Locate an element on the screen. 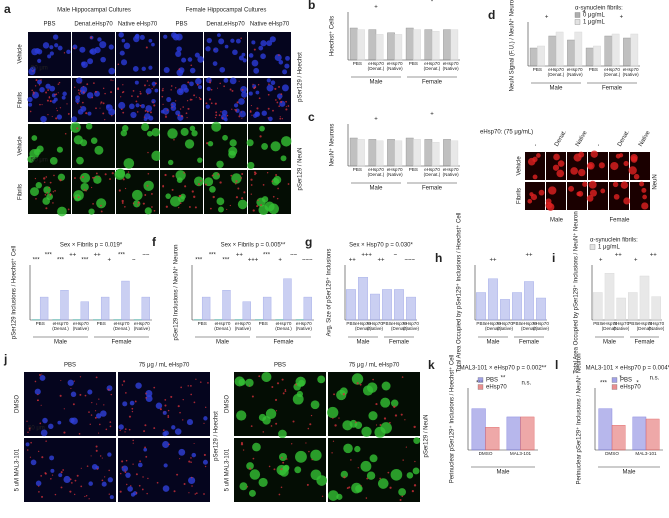 Image resolution: width=669 pixels, height=518 pixels. scale-bar: 50 μm is located at coordinates (39, 161).